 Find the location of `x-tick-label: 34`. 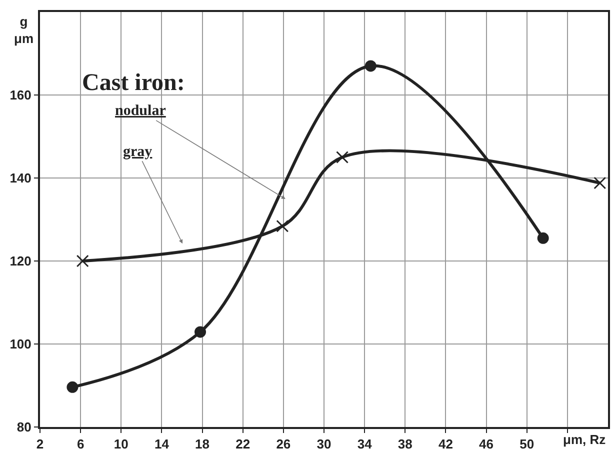

x-tick-label: 34 is located at coordinates (365, 443).